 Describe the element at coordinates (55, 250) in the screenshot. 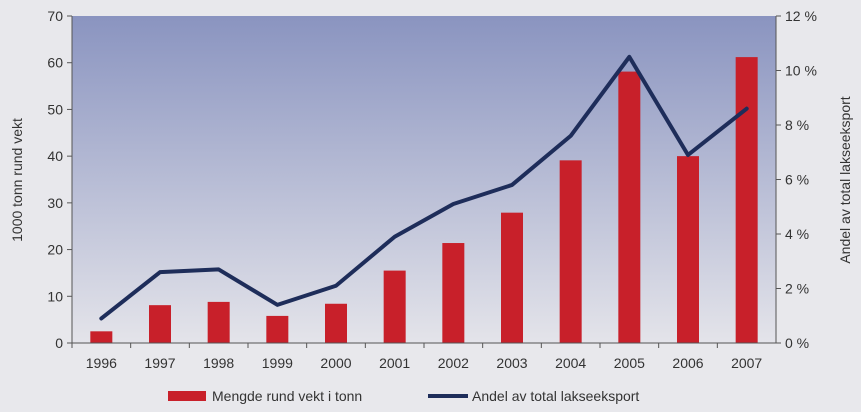

I see `y-tick-label: 20` at that location.